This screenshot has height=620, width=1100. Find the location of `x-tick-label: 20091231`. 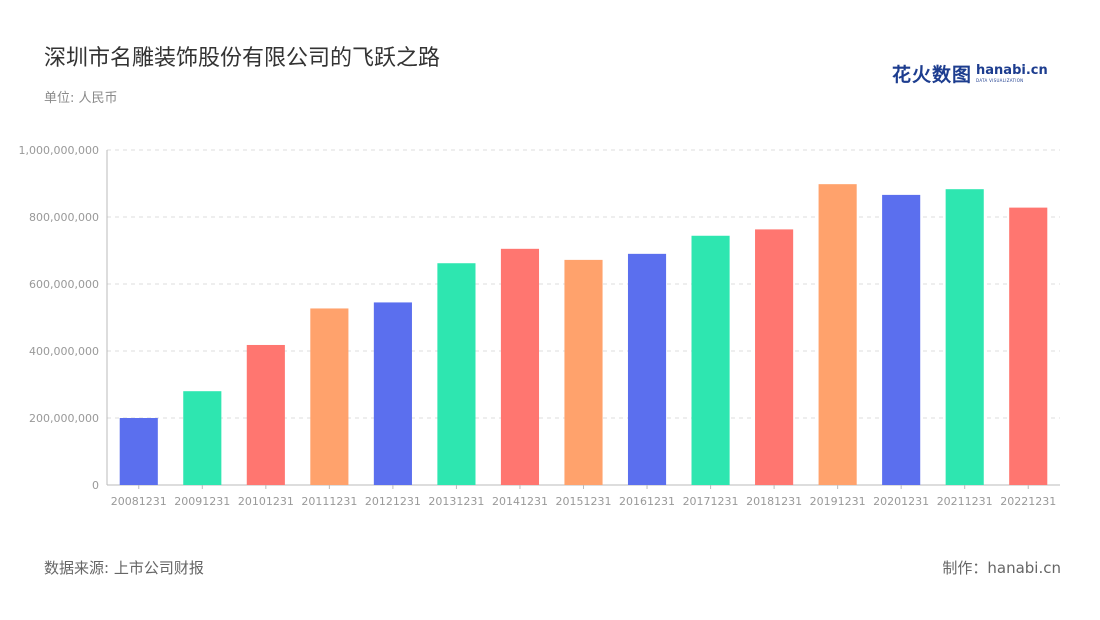

x-tick-label: 20091231 is located at coordinates (202, 501).